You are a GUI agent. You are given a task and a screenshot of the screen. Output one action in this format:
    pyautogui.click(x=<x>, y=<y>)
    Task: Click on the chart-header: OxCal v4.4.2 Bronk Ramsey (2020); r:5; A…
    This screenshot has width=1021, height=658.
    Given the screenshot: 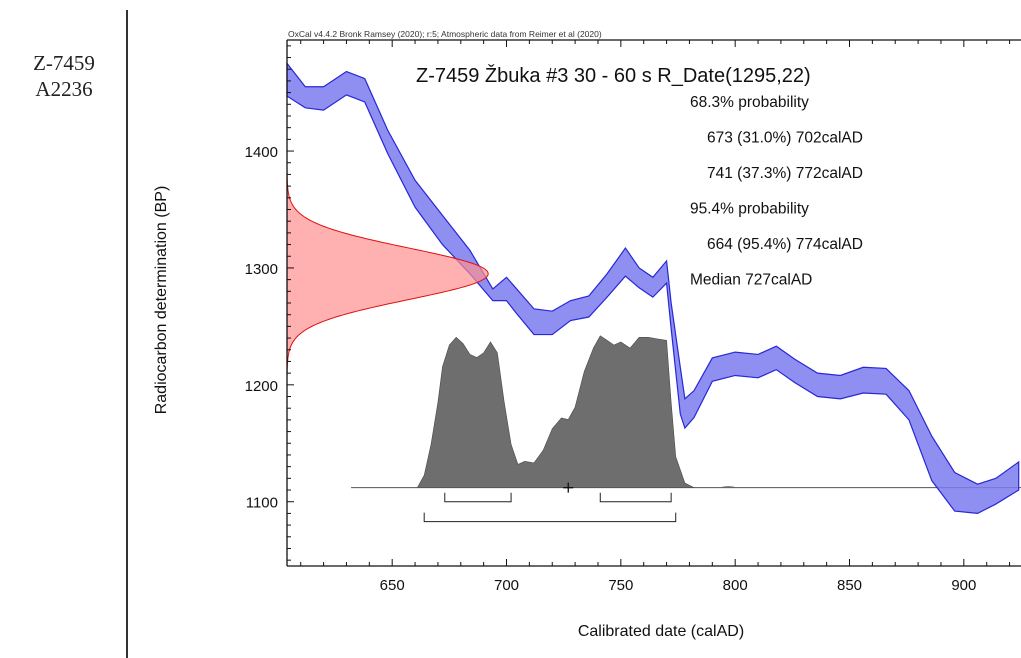 What is the action you would take?
    pyautogui.click(x=445, y=34)
    